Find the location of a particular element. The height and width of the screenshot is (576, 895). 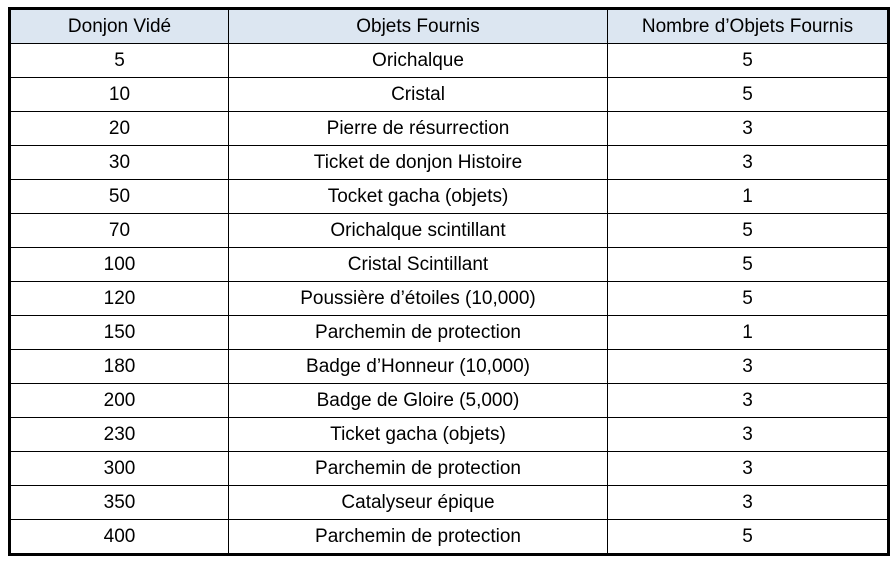

cell-donjon-vide: 150 is located at coordinates (119, 332).